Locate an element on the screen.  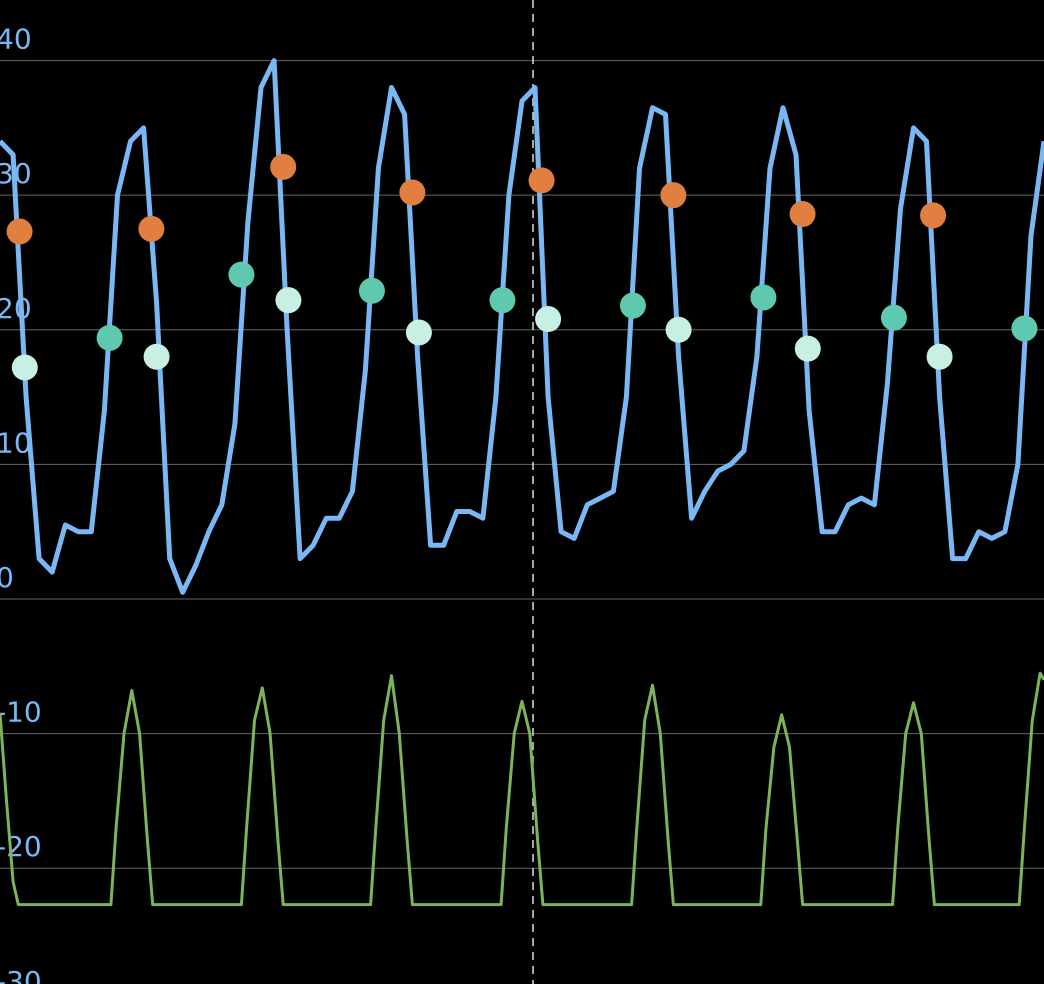
y-tick-label: 40 is located at coordinates (16, 39).